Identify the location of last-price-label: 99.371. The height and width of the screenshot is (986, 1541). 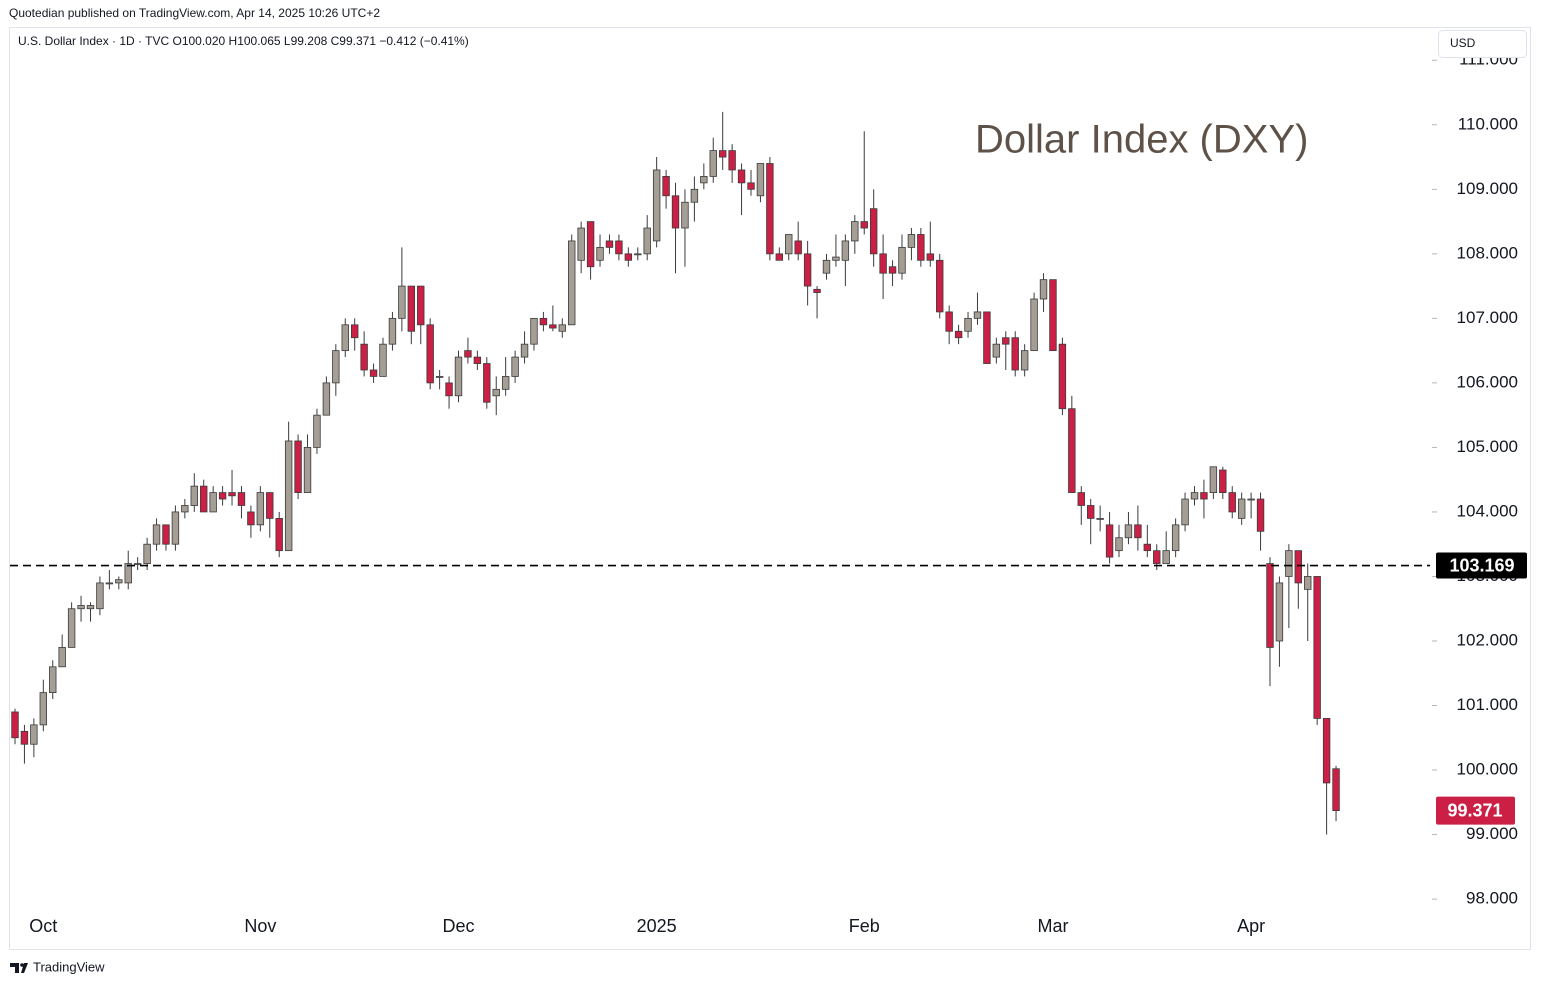
(1474, 810).